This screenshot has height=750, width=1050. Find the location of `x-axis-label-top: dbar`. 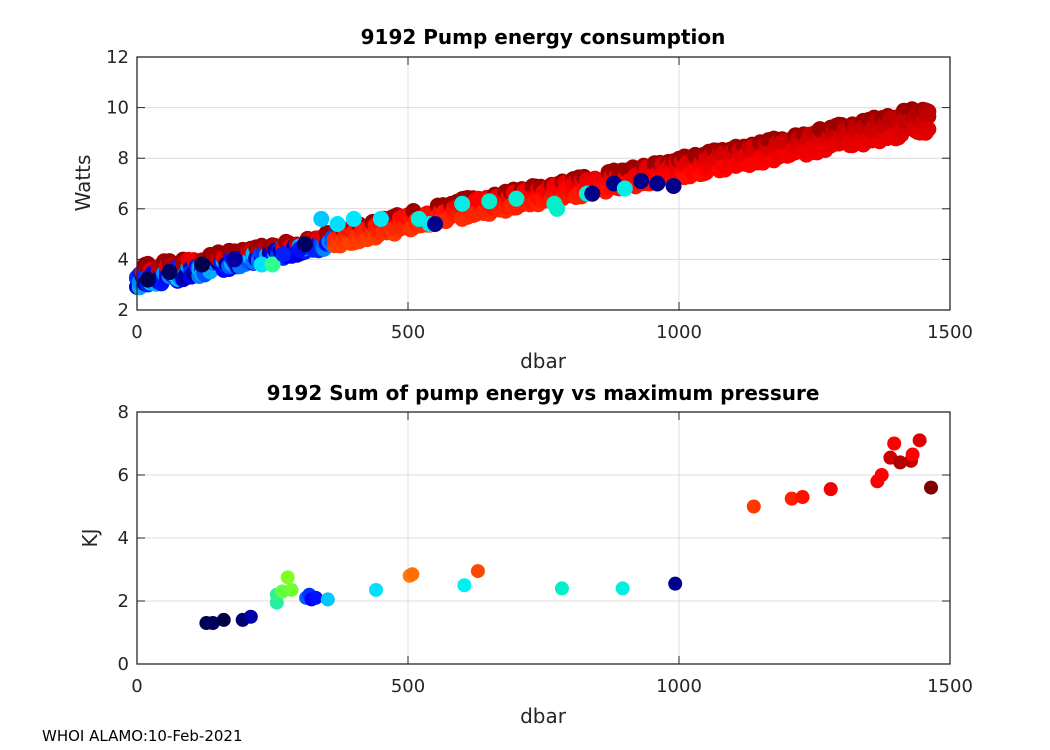

x-axis-label-top: dbar is located at coordinates (543, 361).